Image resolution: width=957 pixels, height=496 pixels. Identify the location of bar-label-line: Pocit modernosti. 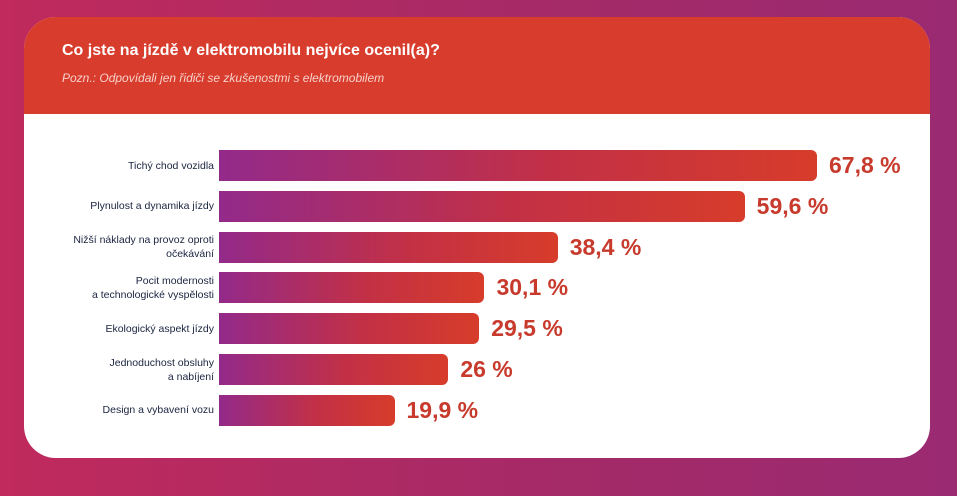
(174, 280).